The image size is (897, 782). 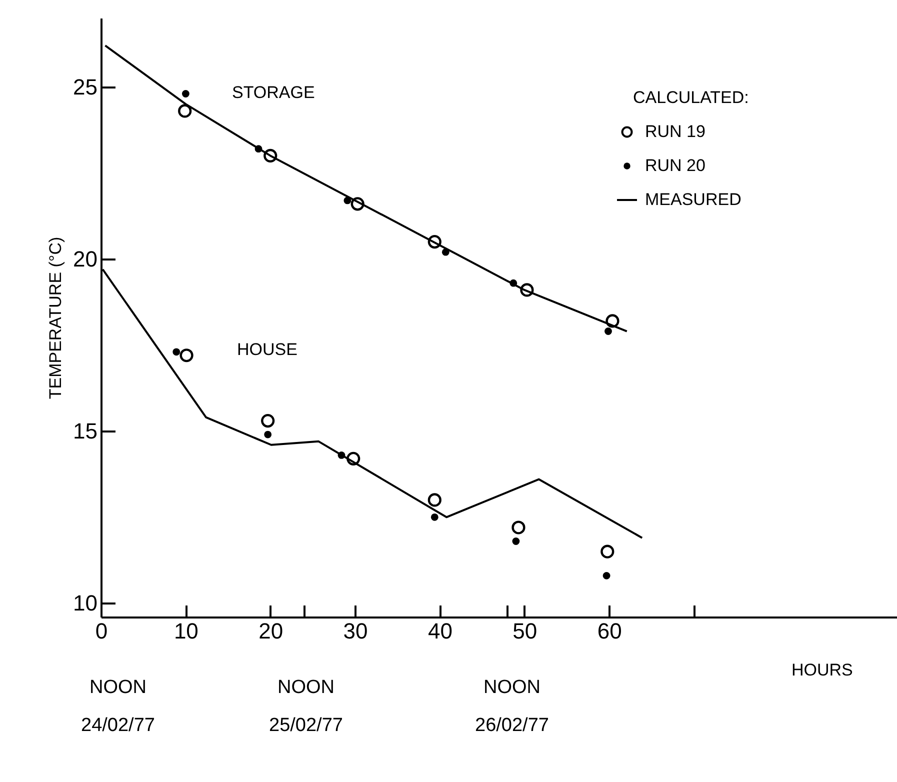 What do you see at coordinates (675, 165) in the screenshot?
I see `legend-label: RUN 20` at bounding box center [675, 165].